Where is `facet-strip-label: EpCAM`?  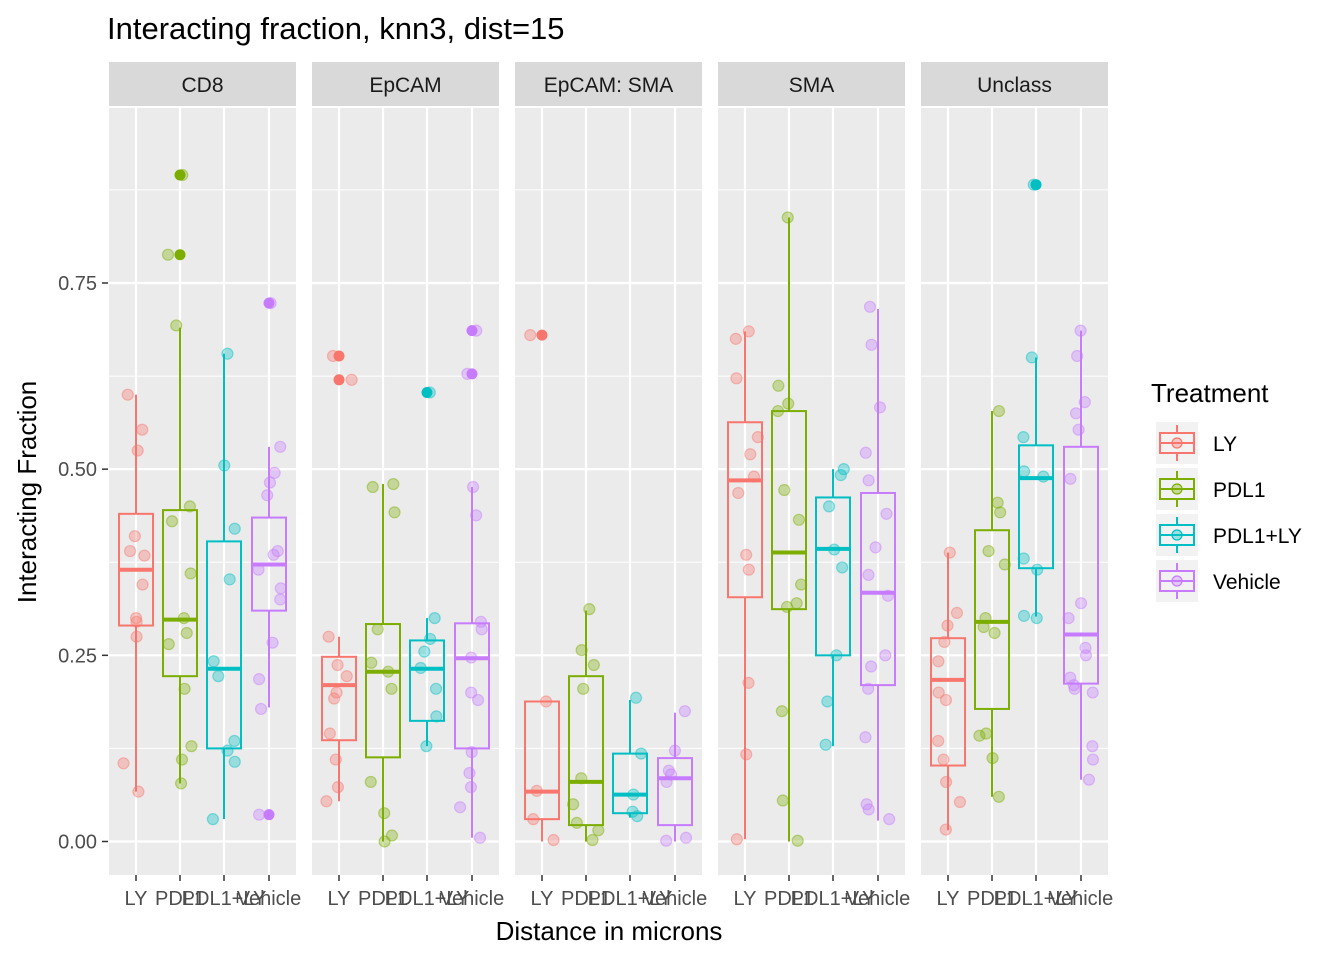
facet-strip-label: EpCAM is located at coordinates (405, 85).